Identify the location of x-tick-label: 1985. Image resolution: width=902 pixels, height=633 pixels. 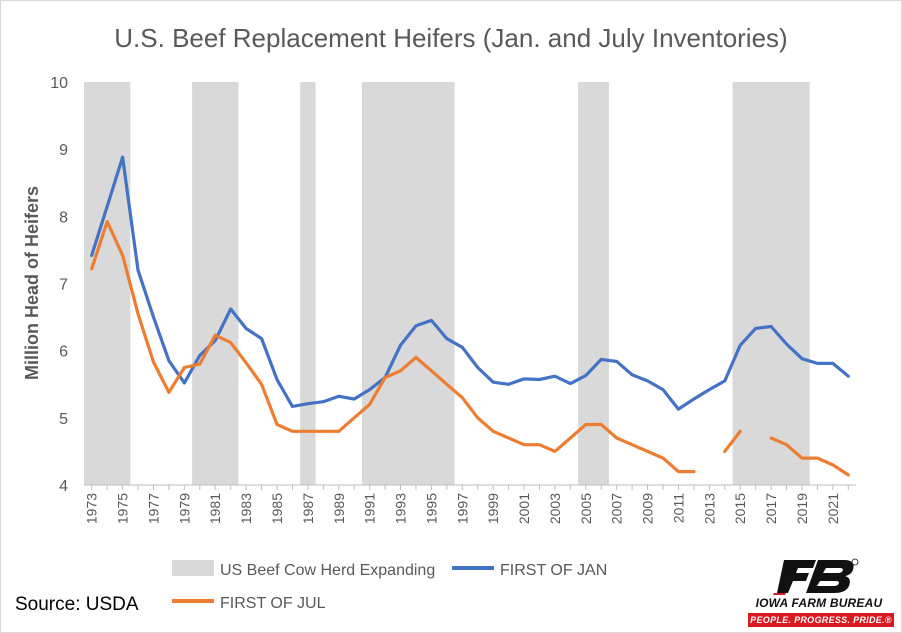
(277, 508).